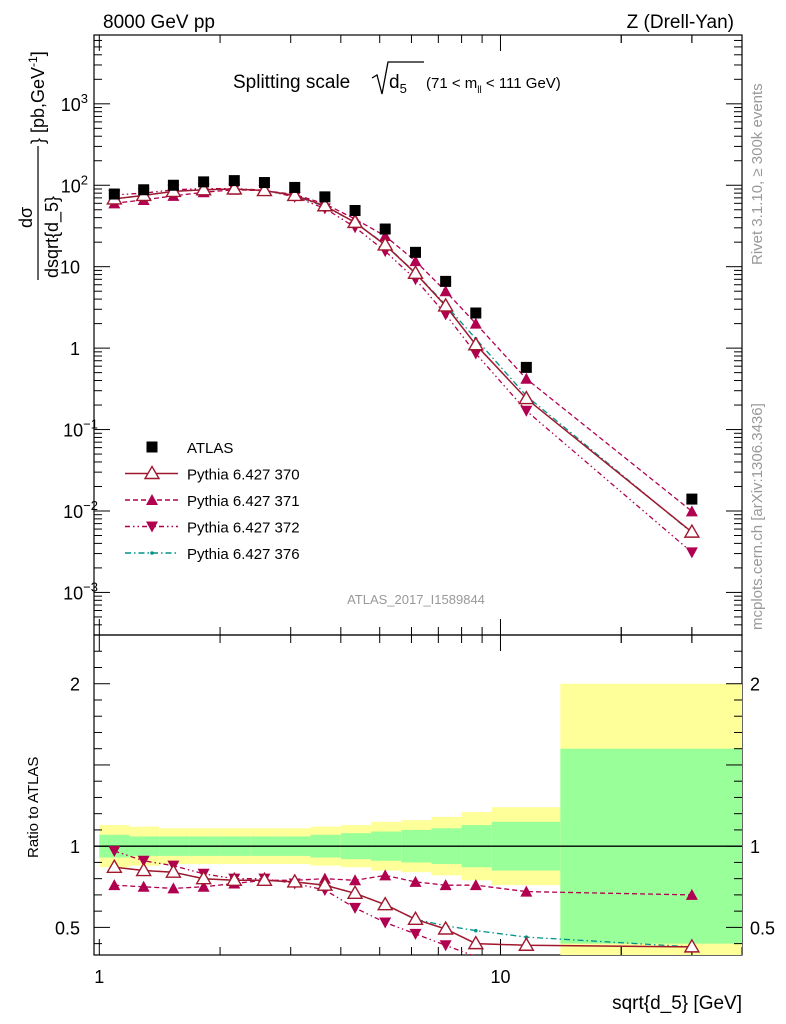 The width and height of the screenshot is (786, 1024). What do you see at coordinates (677, 1003) in the screenshot?
I see `x-axis-label: sqrt{d_5} [GeV]` at bounding box center [677, 1003].